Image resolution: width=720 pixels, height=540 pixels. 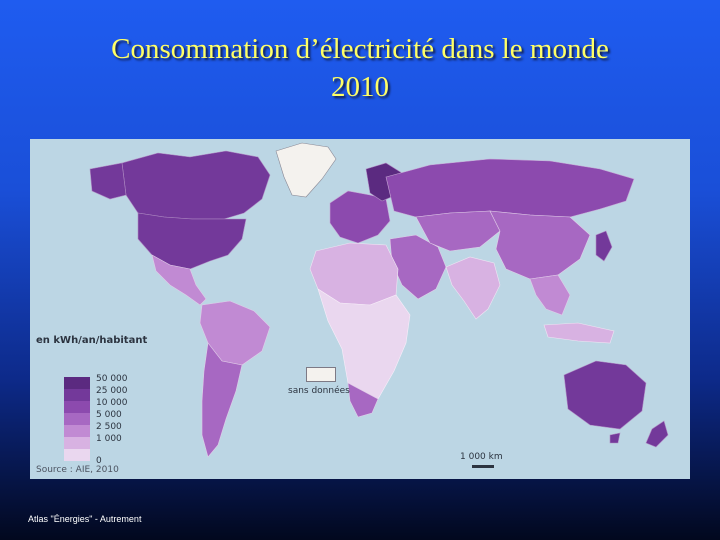 I want to click on legend-label-25000: 25 000, so click(x=112, y=391).